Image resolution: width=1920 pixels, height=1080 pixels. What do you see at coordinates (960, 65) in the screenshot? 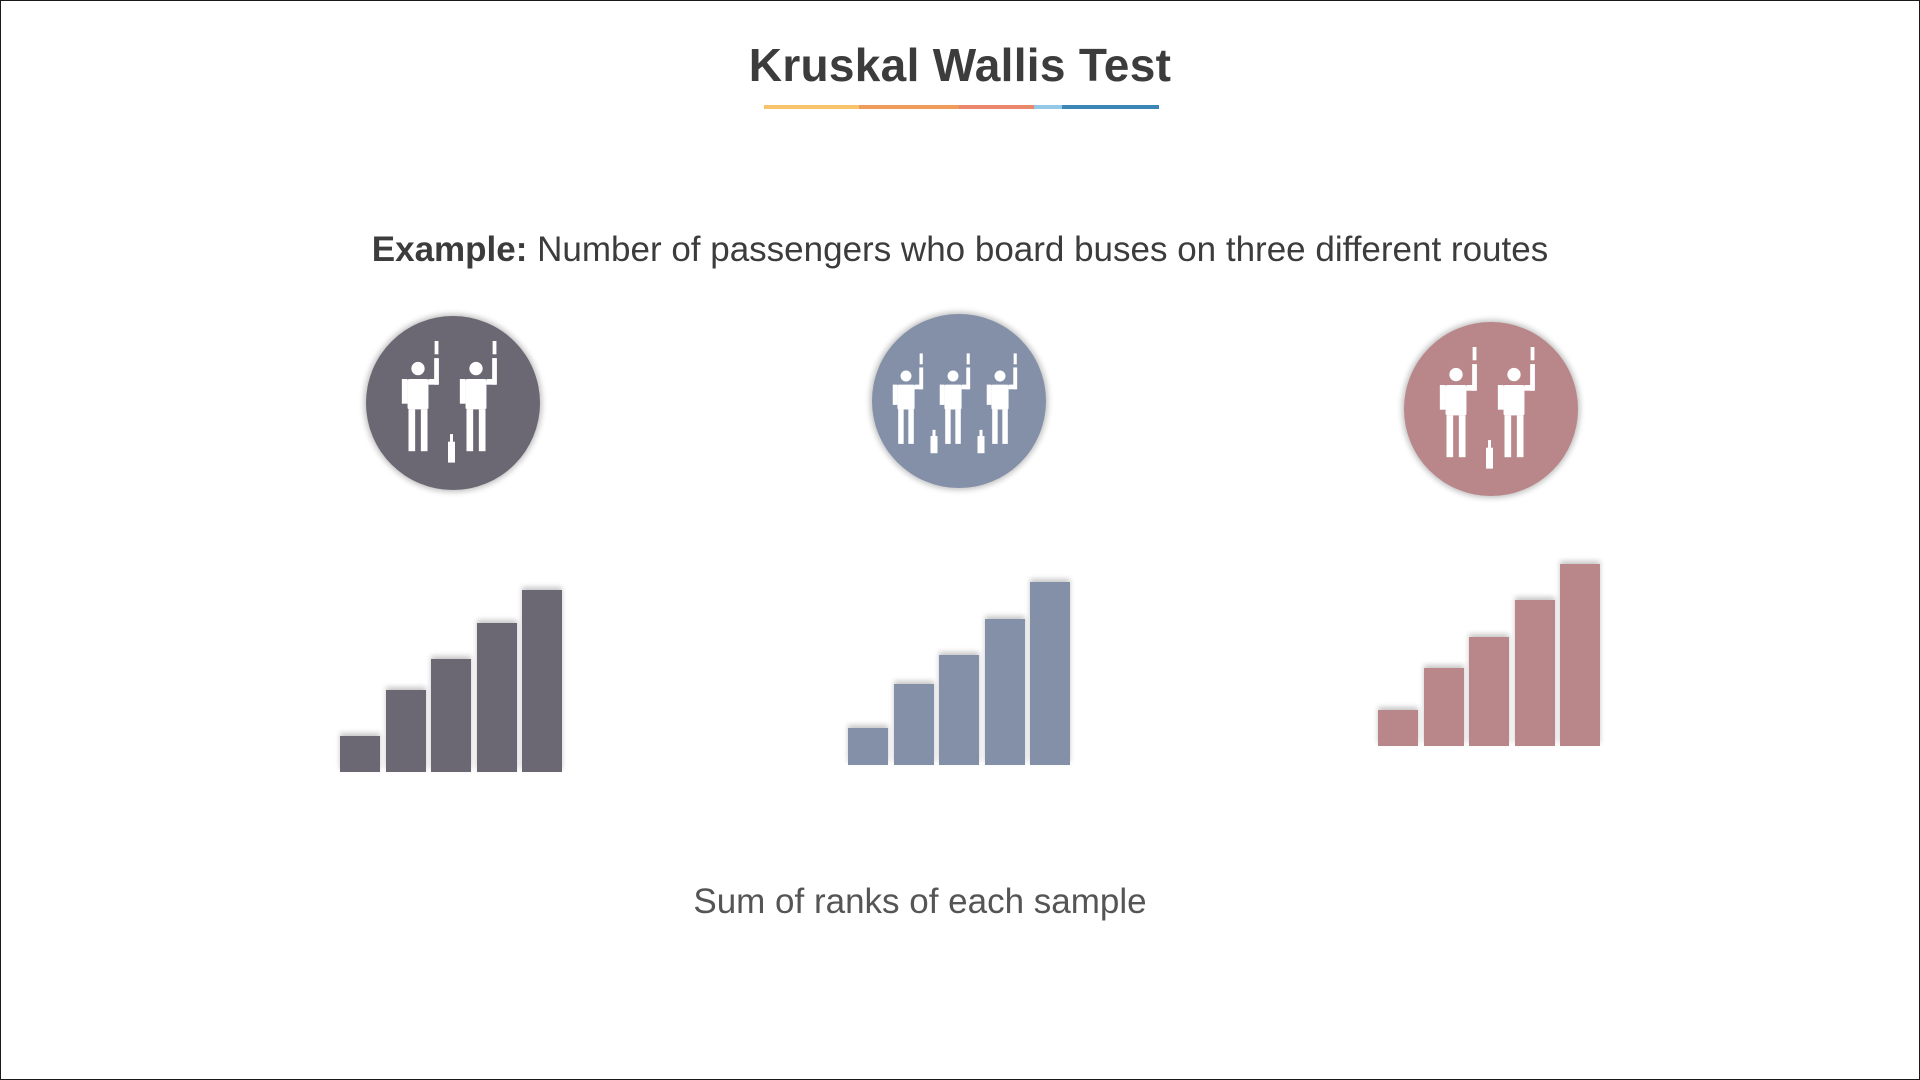
I see `slide-title: Kruskal Wallis Test` at bounding box center [960, 65].